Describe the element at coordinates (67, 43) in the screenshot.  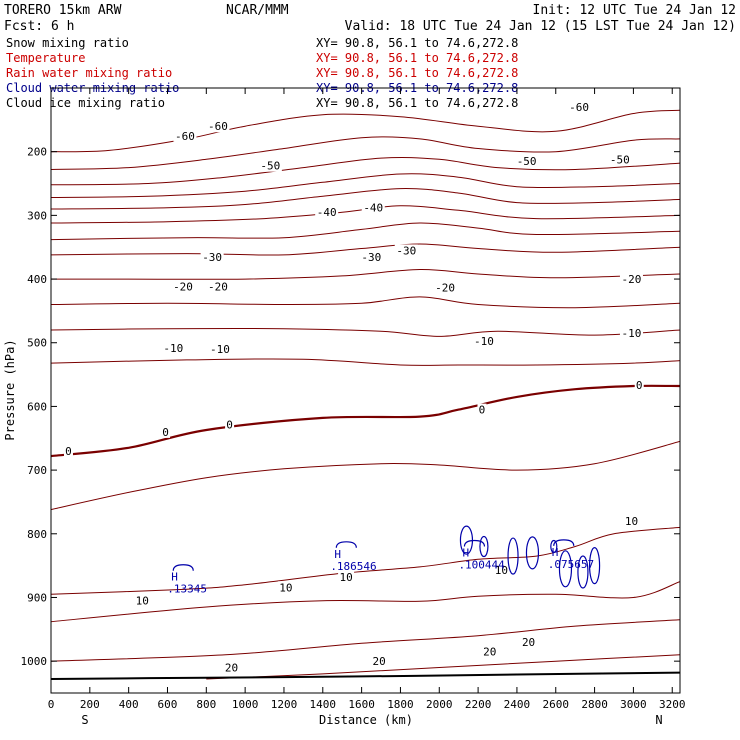
I see `legend-label: Snow mixing ratio` at that location.